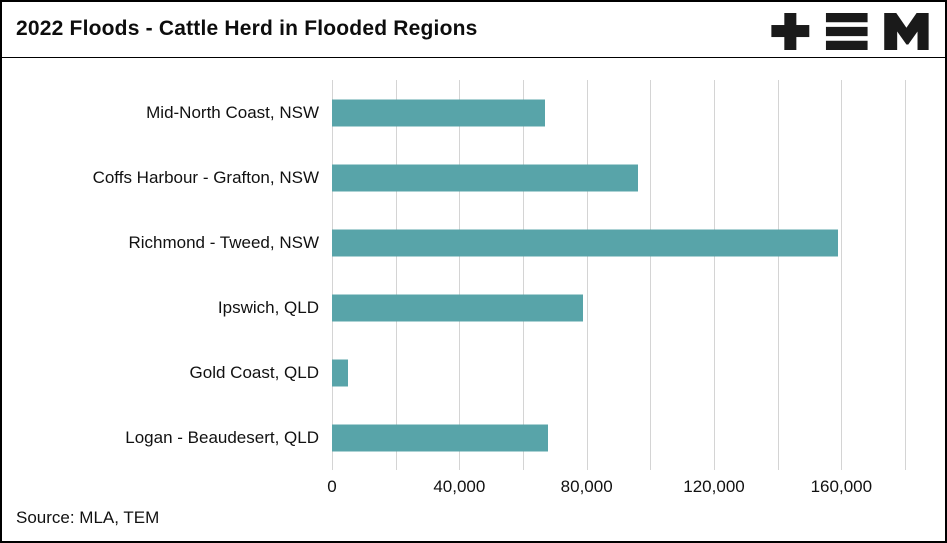 This screenshot has width=947, height=543. I want to click on category-label: Coffs Harbour - Grafton, NSW, so click(205, 177).